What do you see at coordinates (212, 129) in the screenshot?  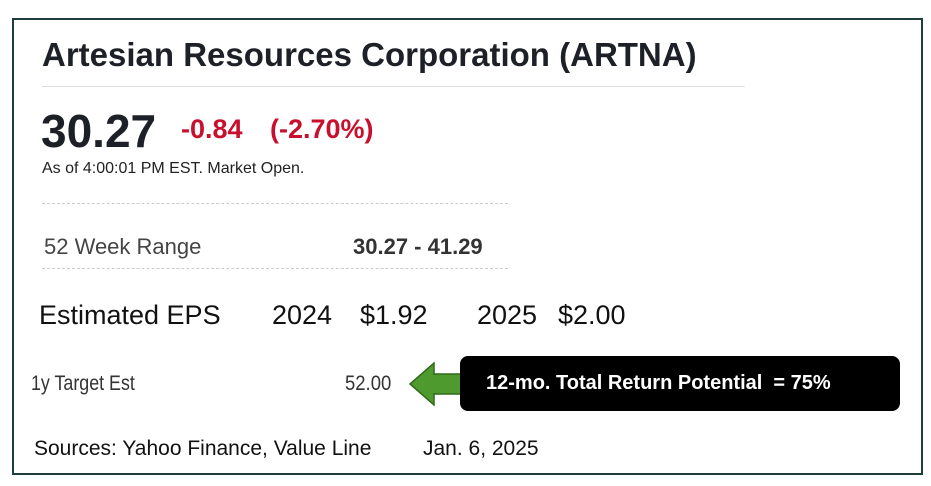 I see `price-change: -0.84` at bounding box center [212, 129].